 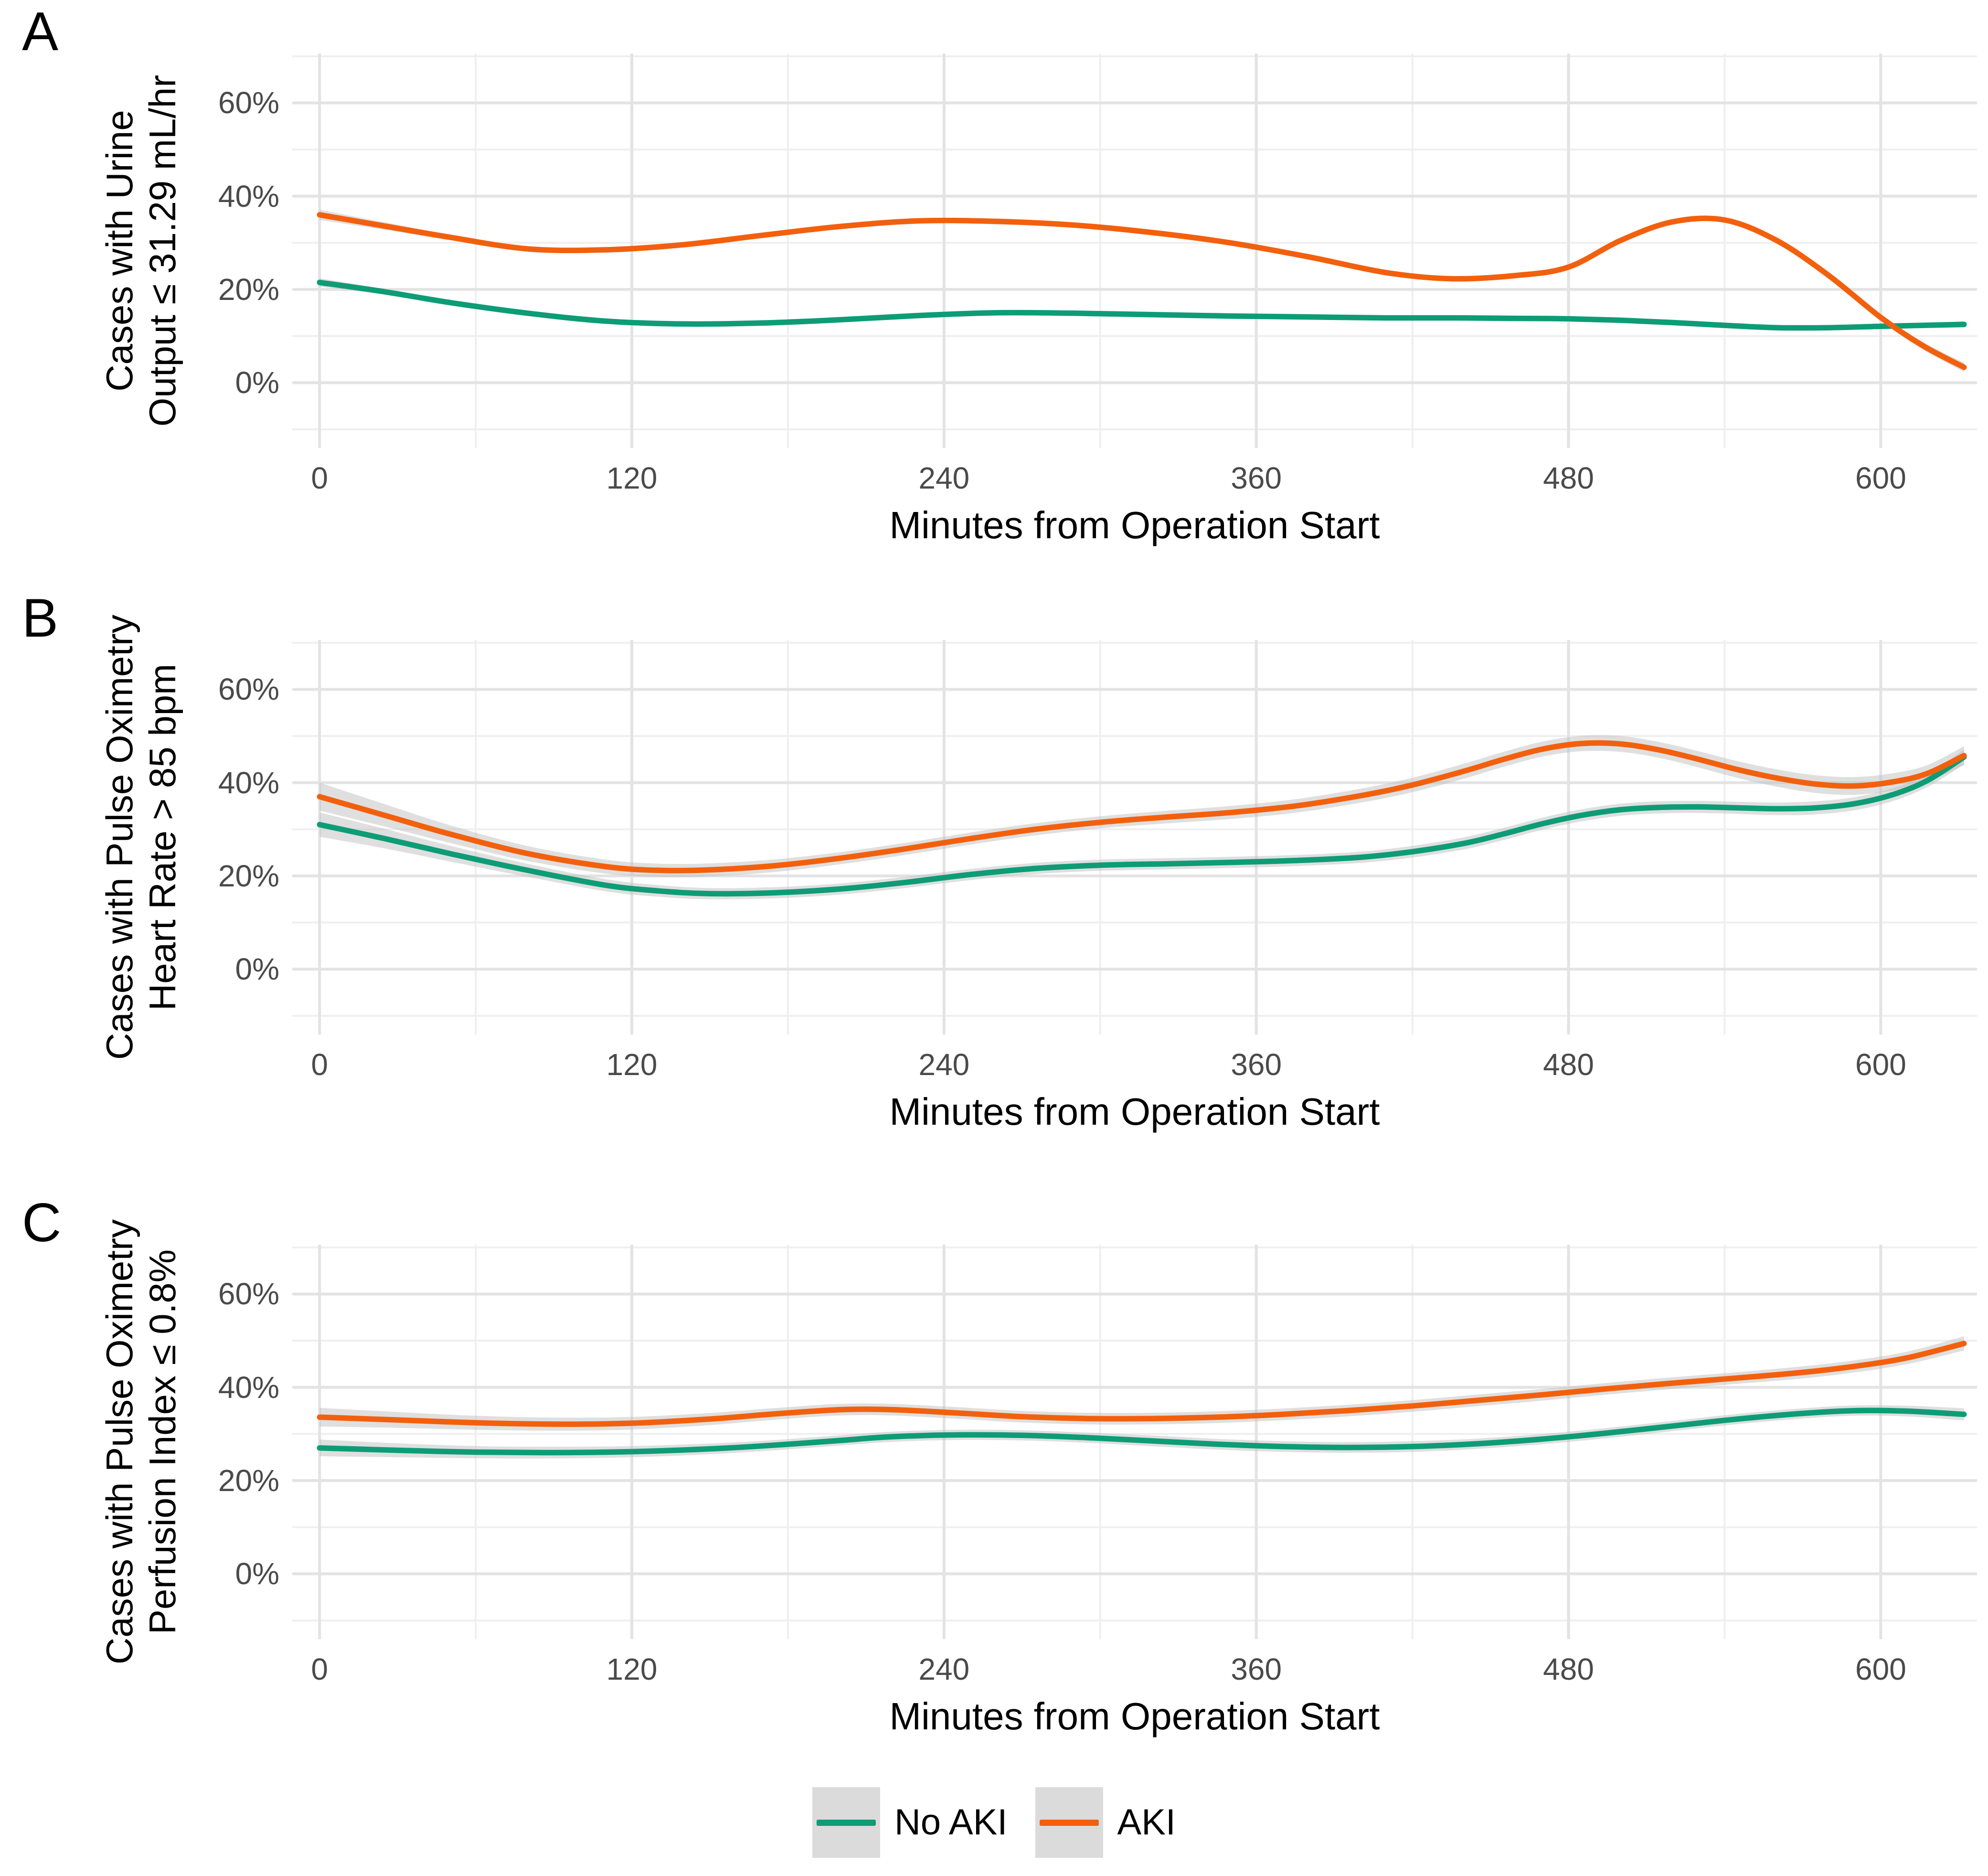 What do you see at coordinates (119, 1442) in the screenshot?
I see `panel-c-y-axis-title-line1: Cases with Pulse Oximetry` at bounding box center [119, 1442].